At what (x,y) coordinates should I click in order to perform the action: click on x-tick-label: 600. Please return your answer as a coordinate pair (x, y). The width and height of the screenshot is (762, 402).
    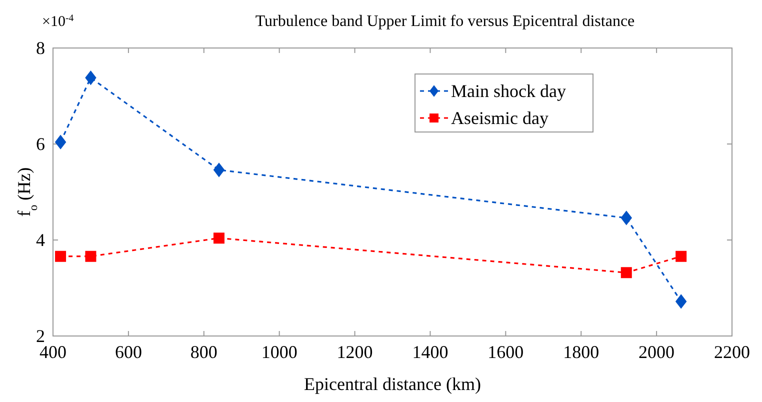
    Looking at the image, I should click on (128, 352).